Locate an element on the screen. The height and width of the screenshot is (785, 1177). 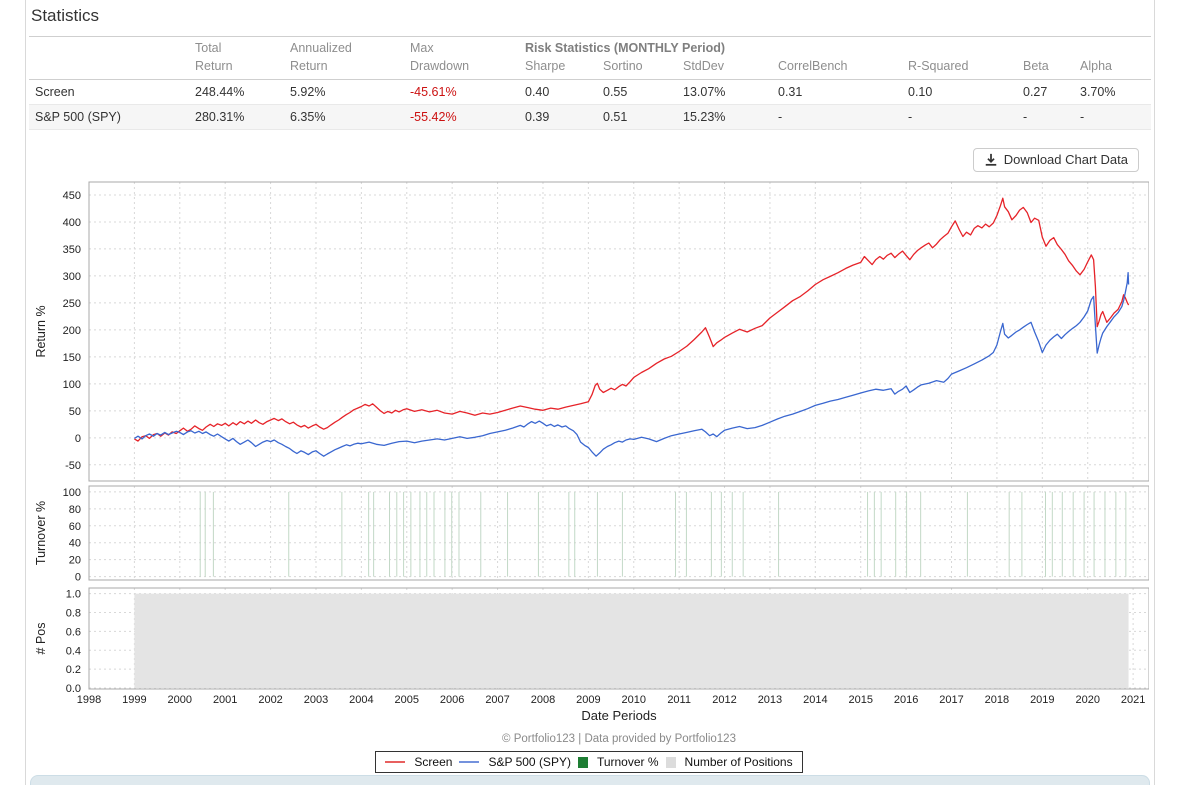
svg-text: 50 is located at coordinates (75, 412).